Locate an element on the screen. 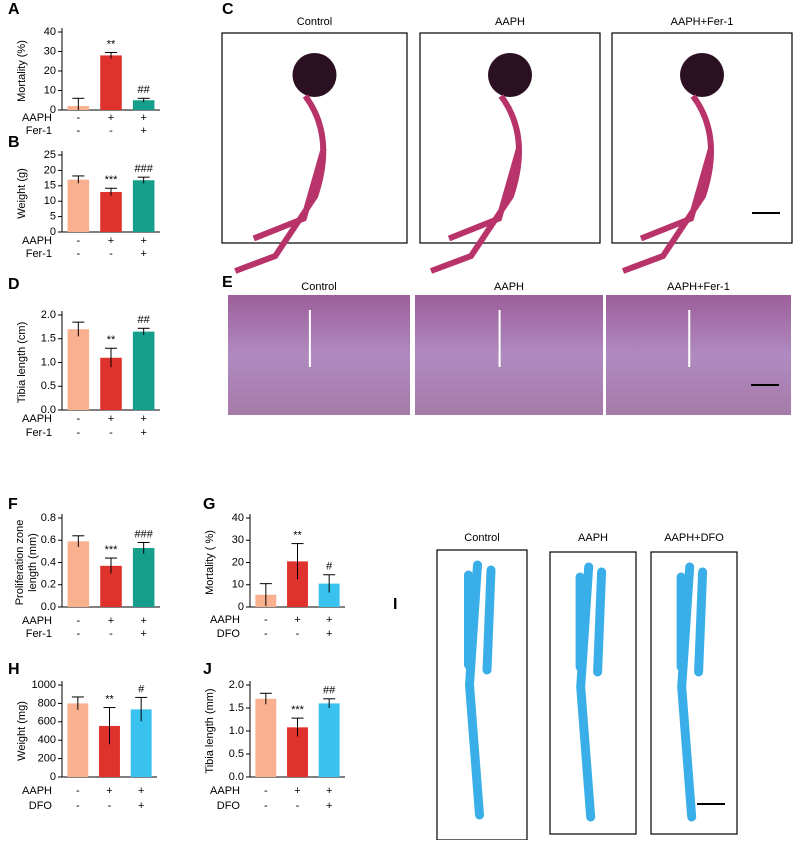 Image resolution: width=798 pixels, height=845 pixels. panel-letter: A is located at coordinates (14, 9).